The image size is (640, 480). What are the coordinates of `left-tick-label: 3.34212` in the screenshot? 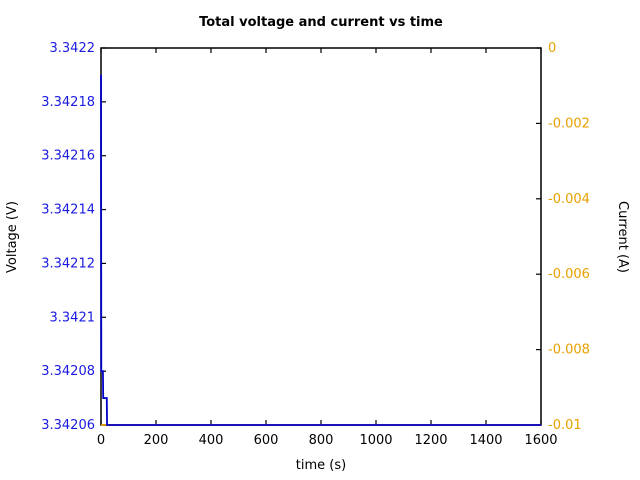 It's located at (68, 263).